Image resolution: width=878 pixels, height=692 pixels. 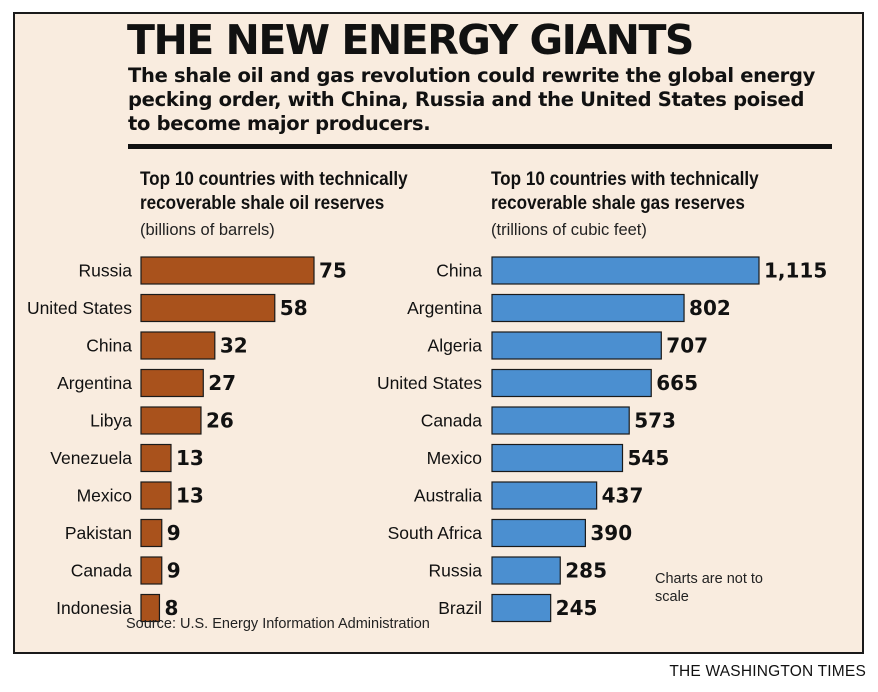 I want to click on gas-category-label: Brazil, so click(x=460, y=608).